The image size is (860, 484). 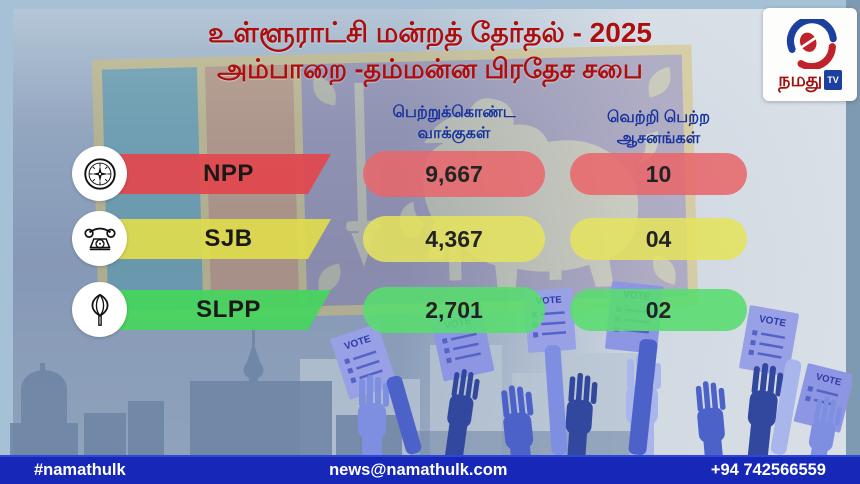 I want to click on party-symbol-slpp, so click(x=99, y=309).